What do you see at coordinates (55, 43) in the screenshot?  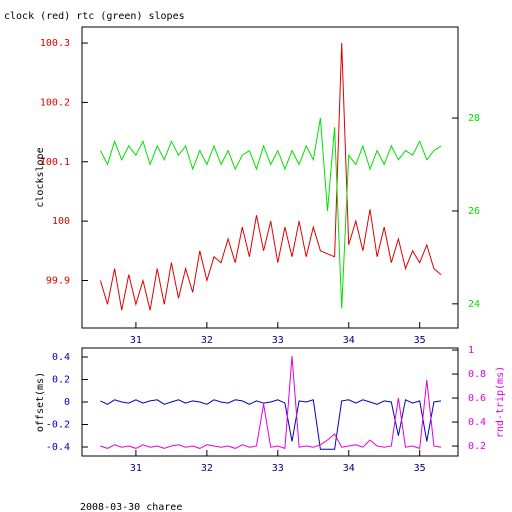 I see `y-tick-label: 100.3` at bounding box center [55, 43].